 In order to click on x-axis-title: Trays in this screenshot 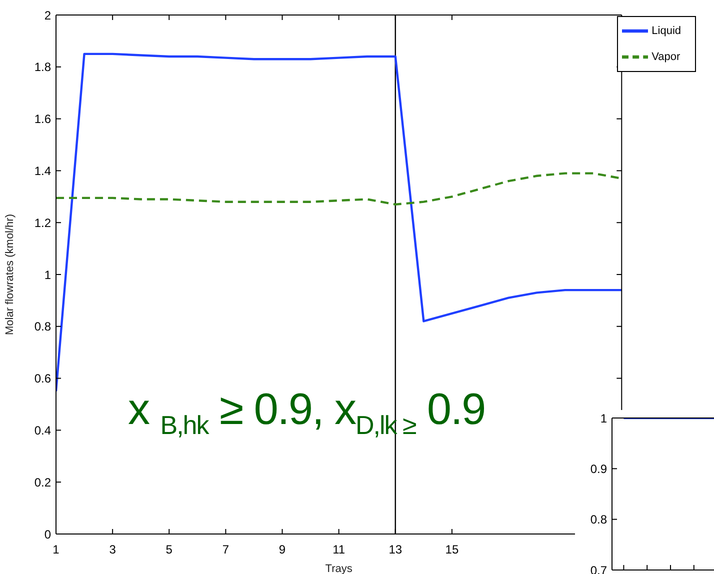, I will do `click(339, 568)`.